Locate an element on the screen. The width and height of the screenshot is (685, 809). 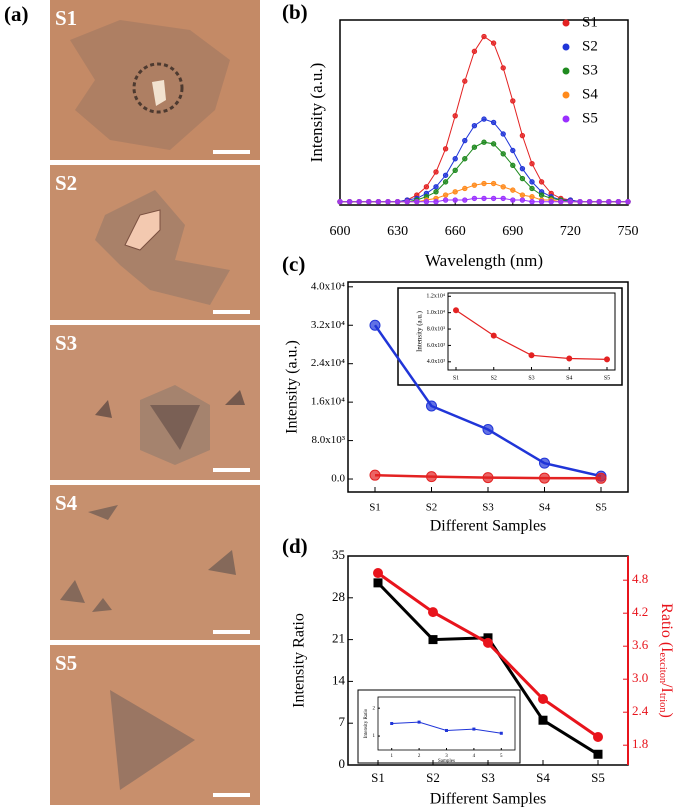
y-tick-label: 1 is located at coordinates (374, 736).